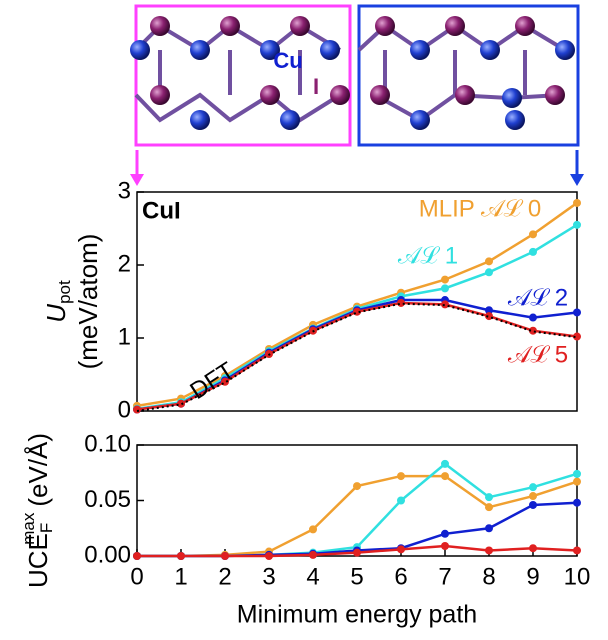  What do you see at coordinates (107, 499) in the screenshot?
I see `y-tick-label: 0.05` at bounding box center [107, 499].